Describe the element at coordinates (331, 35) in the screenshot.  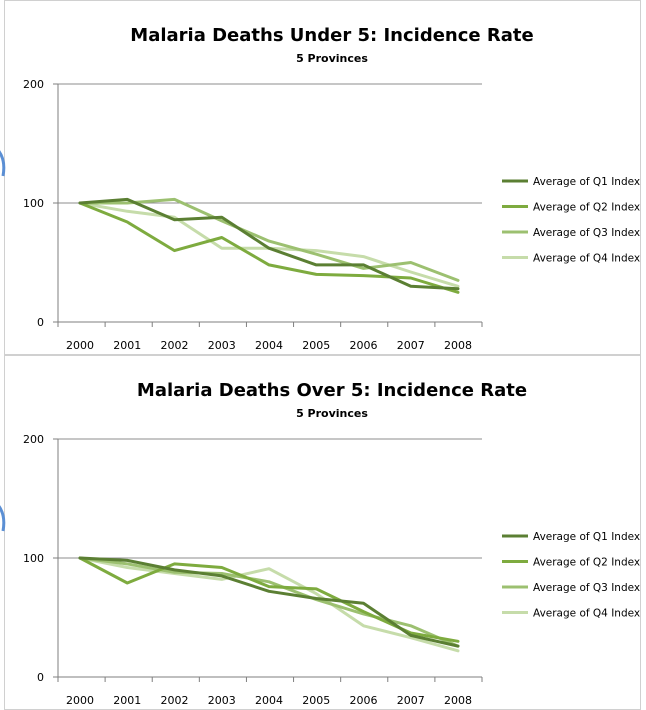
I see `chart-title: Malaria Deaths Under 5: Incidence Rate` at that location.